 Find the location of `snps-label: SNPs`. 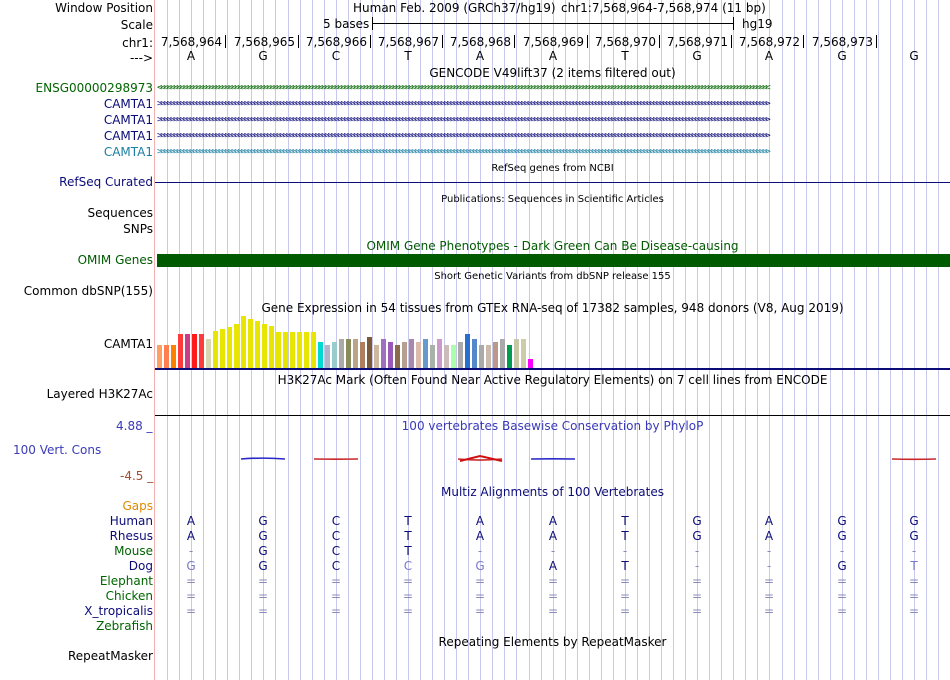

snps-label: SNPs is located at coordinates (138, 229).